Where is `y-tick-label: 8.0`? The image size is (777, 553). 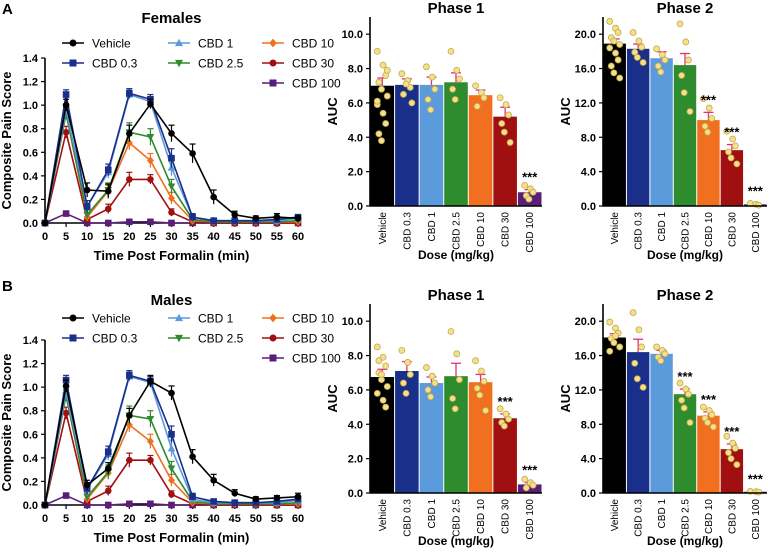 y-tick-label: 8.0 is located at coordinates (588, 425).